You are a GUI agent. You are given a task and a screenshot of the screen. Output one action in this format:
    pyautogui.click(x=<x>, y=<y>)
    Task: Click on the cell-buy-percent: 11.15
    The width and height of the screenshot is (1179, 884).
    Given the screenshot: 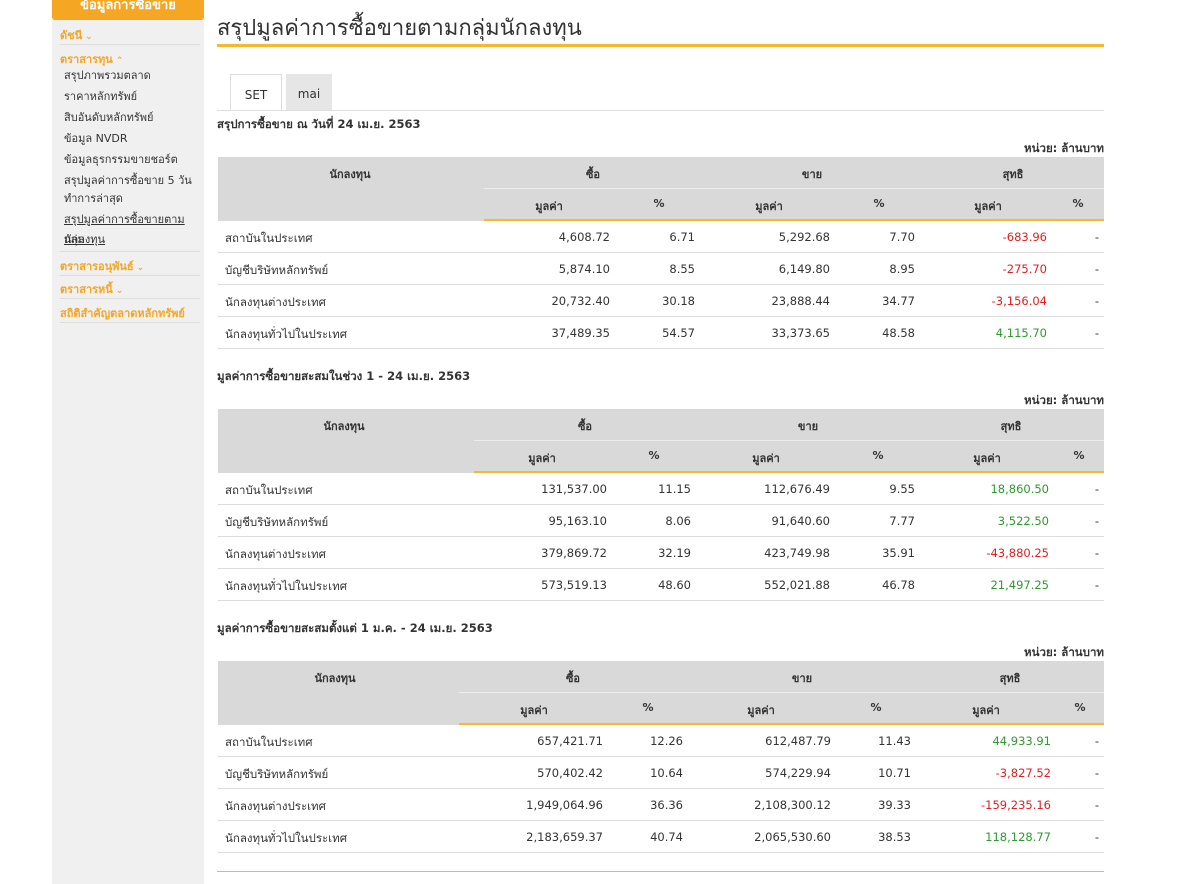 What is the action you would take?
    pyautogui.click(x=674, y=489)
    